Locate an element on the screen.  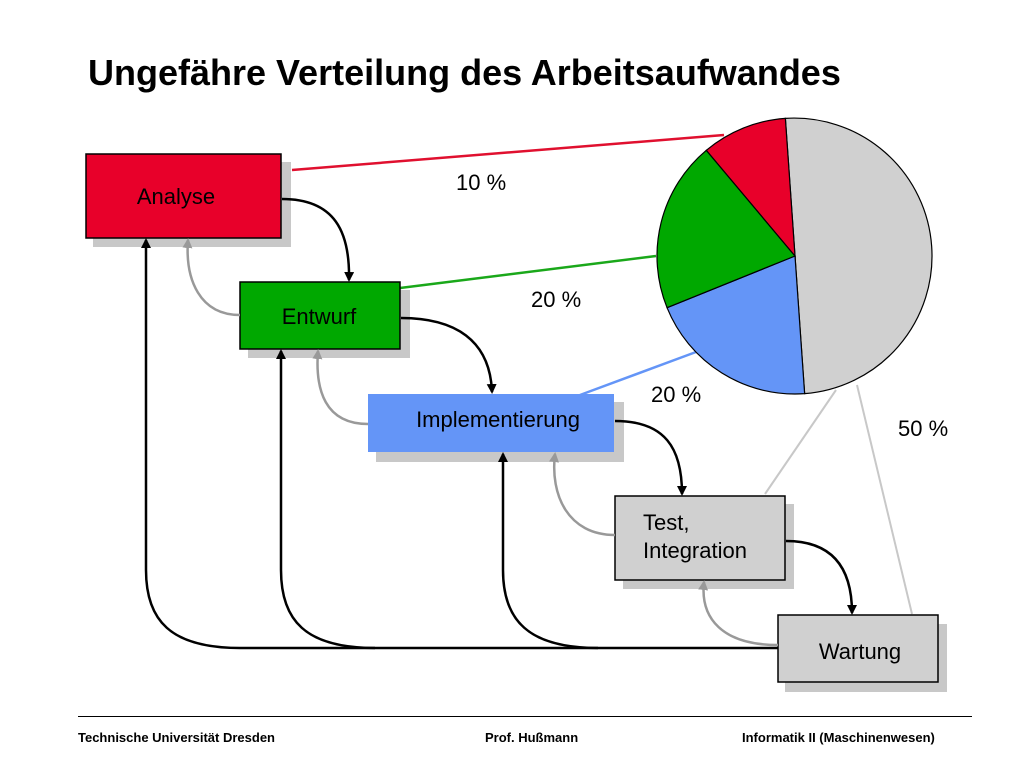
analyse-connector-line is located at coordinates (508, 152).